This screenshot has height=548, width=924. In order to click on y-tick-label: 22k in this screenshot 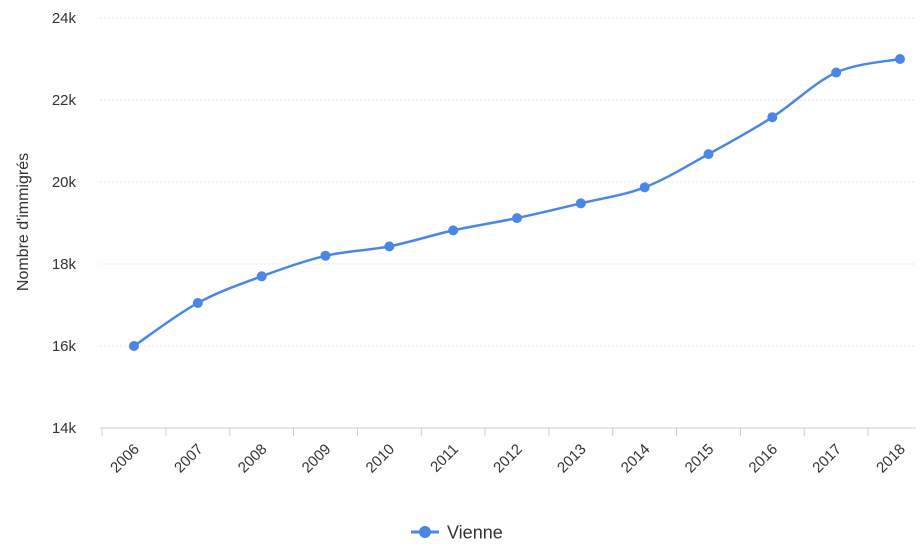, I will do `click(64, 100)`.